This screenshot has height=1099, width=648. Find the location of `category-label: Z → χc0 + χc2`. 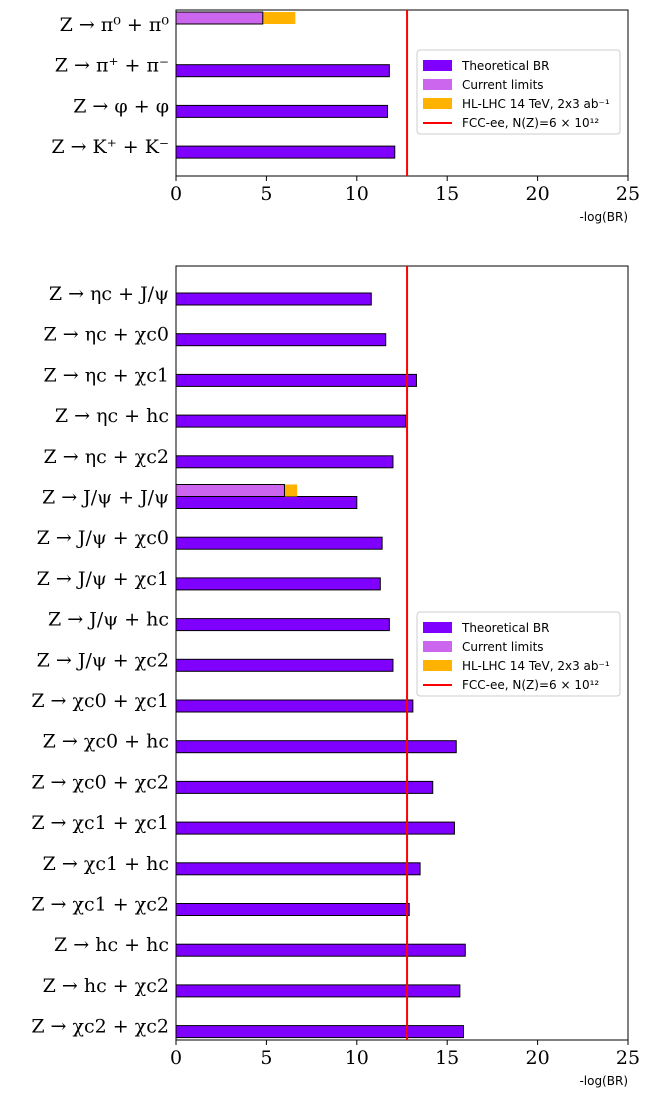

category-label: Z → χc0 + χc2 is located at coordinates (100, 782).